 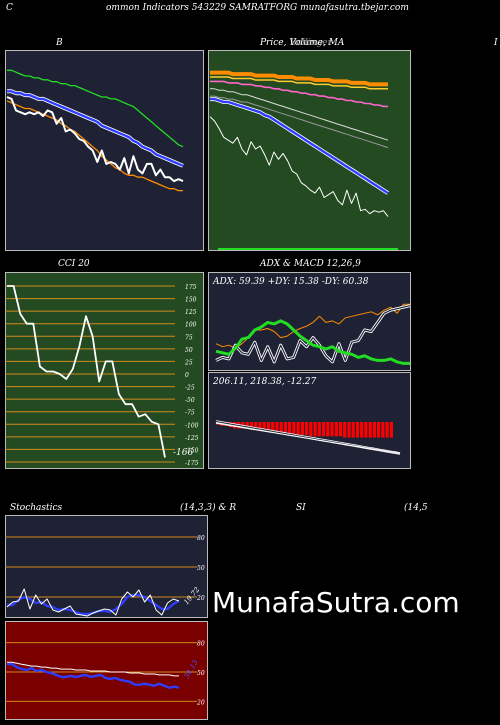 What do you see at coordinates (336, 602) in the screenshot?
I see `watermark: MunafaSutra.com` at bounding box center [336, 602].